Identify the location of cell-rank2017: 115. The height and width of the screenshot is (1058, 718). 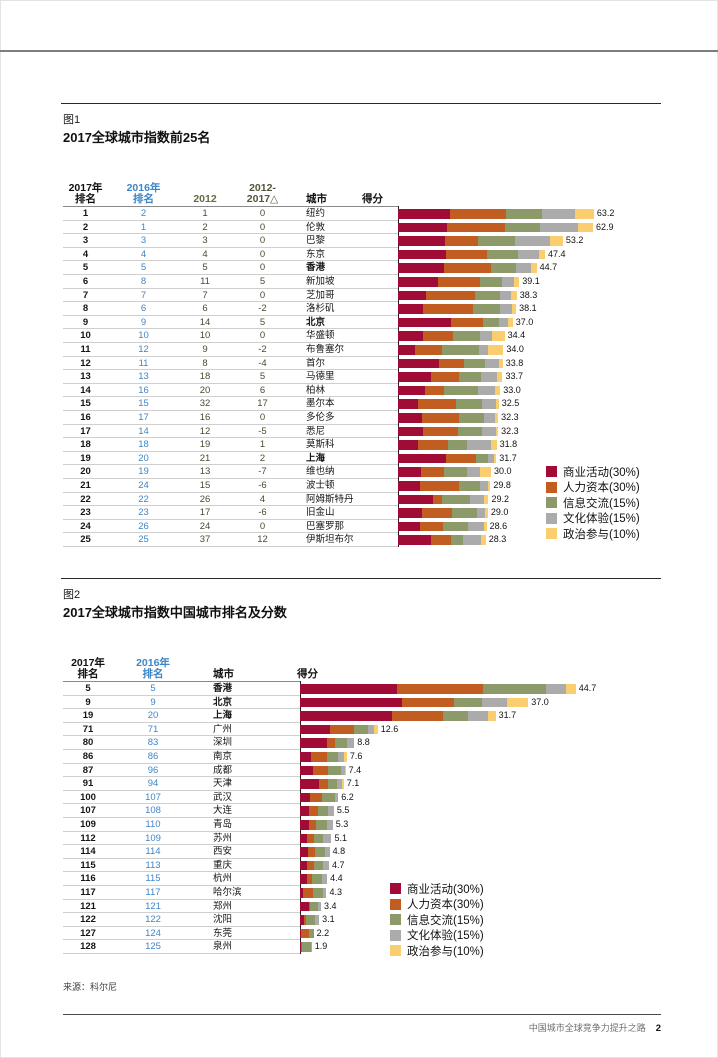
(88, 865).